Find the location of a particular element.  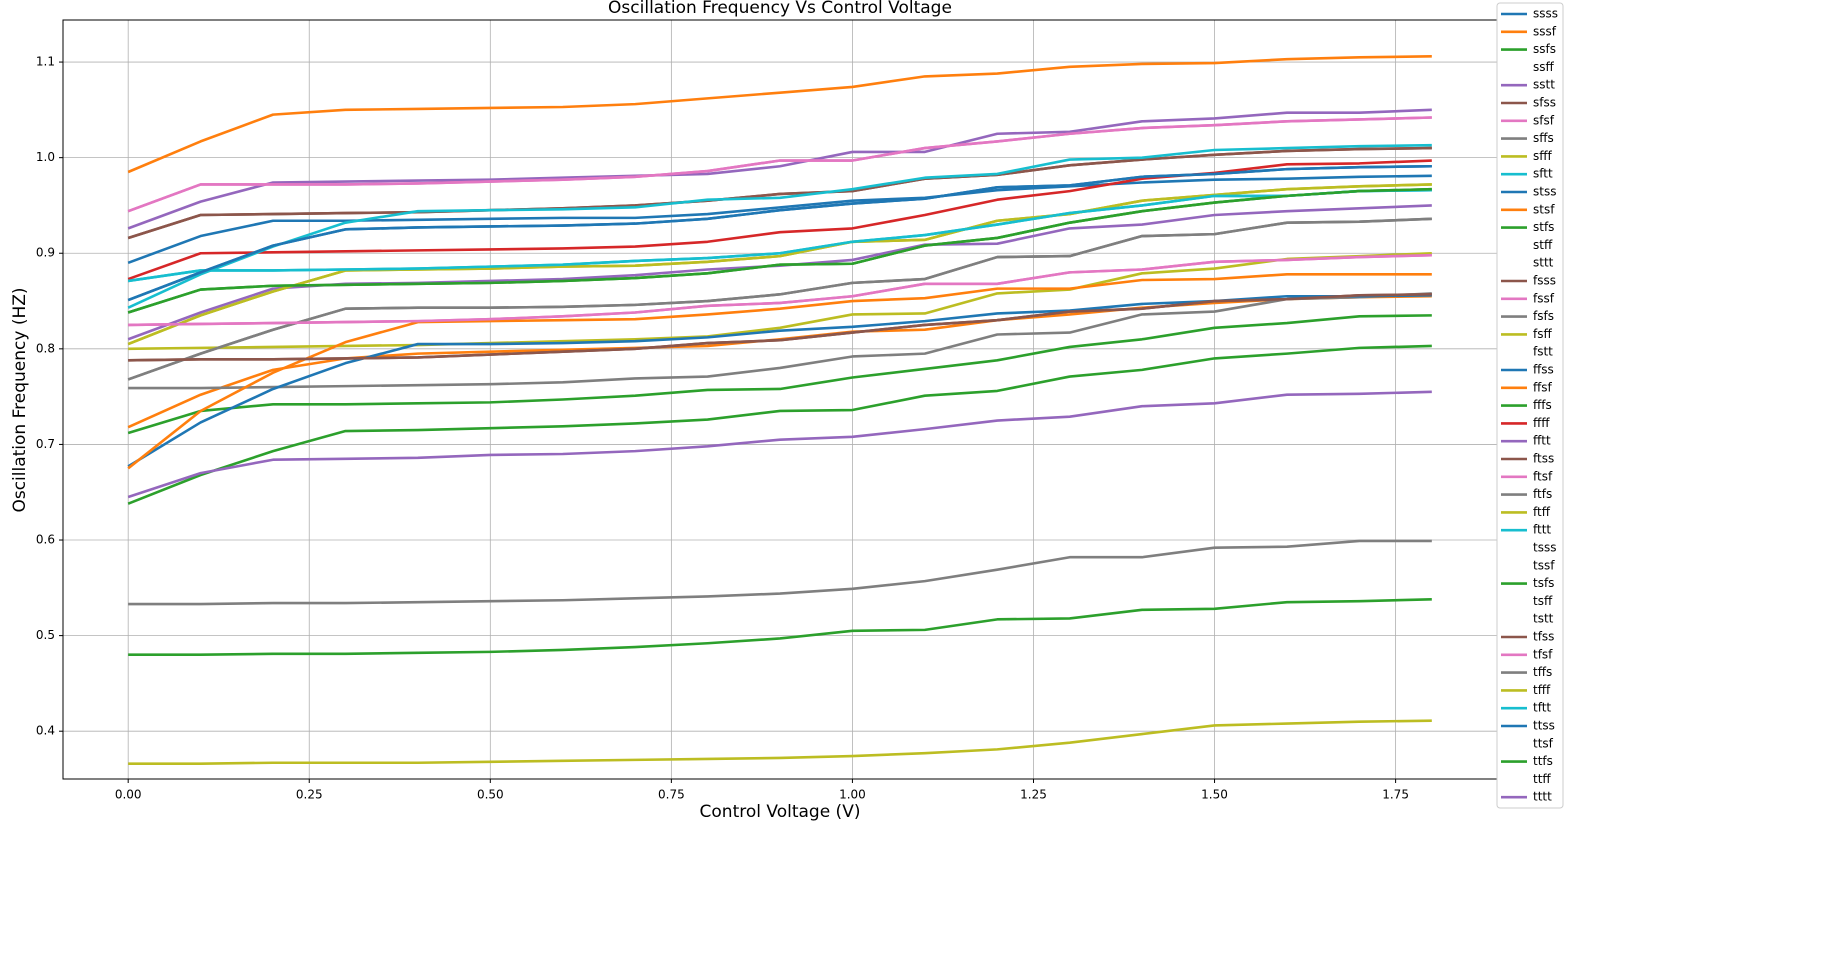

legend-label: sfss is located at coordinates (1544, 103).